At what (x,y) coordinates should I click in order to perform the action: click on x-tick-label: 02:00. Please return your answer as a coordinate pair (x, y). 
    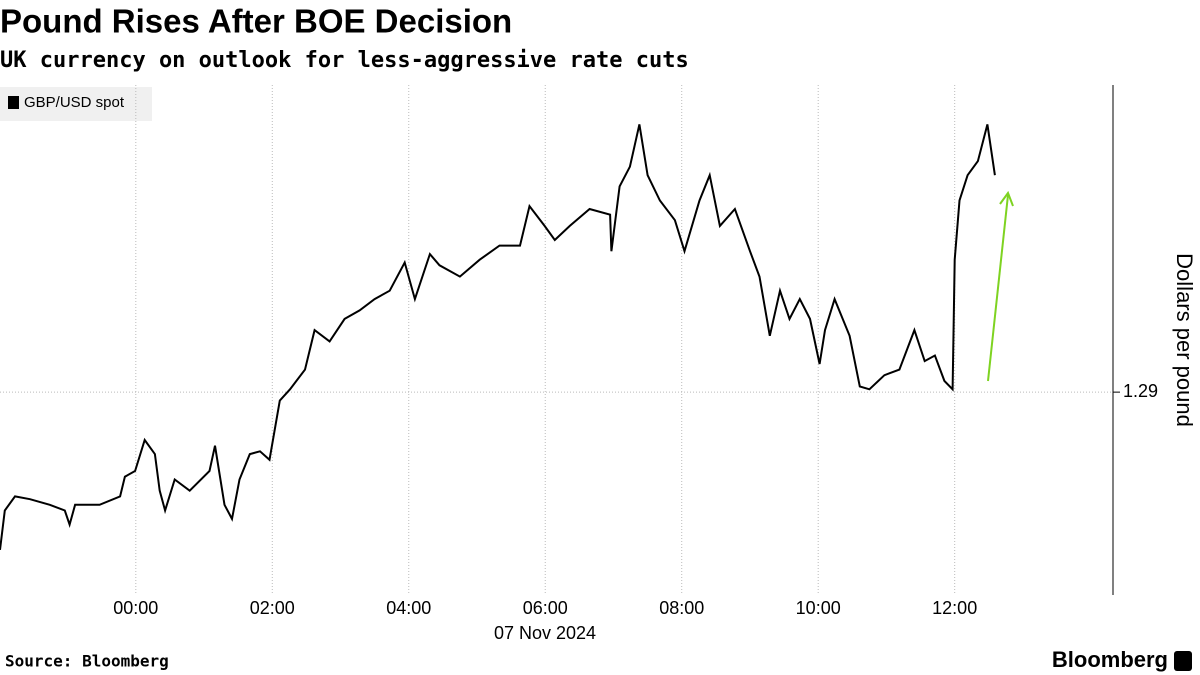
    Looking at the image, I should click on (272, 608).